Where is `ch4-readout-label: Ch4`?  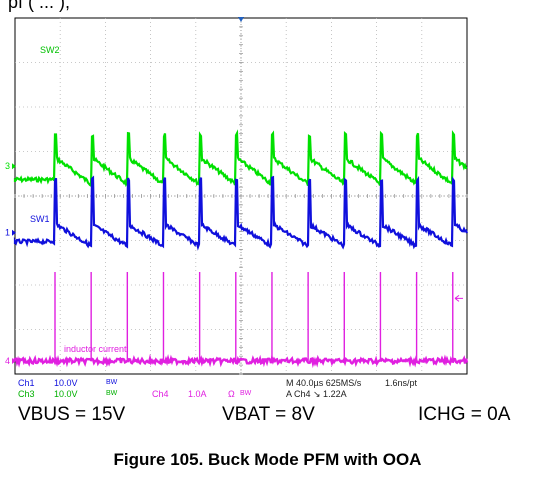 ch4-readout-label: Ch4 is located at coordinates (160, 394).